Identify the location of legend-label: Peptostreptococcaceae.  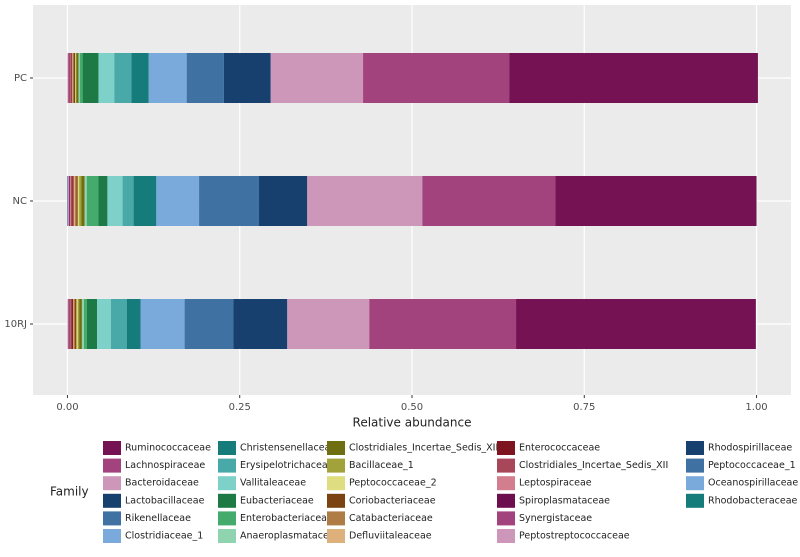
(574, 536).